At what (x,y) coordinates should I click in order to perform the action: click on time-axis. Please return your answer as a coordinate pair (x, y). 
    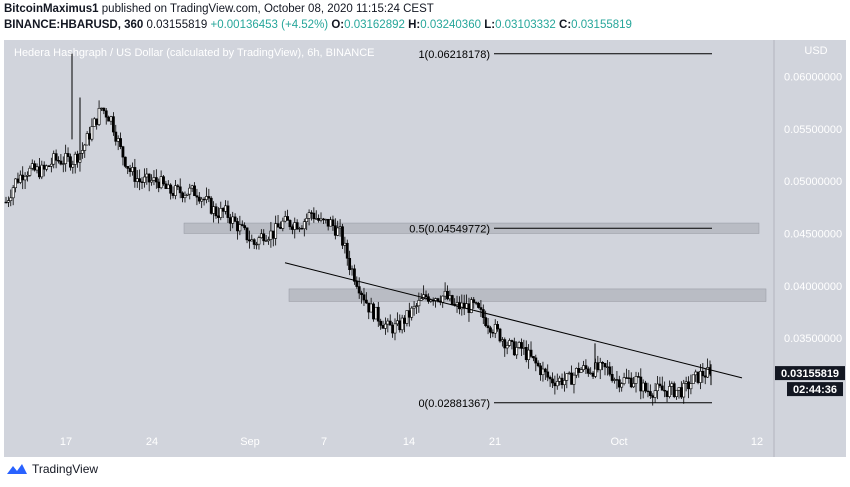
    Looking at the image, I should click on (425, 442).